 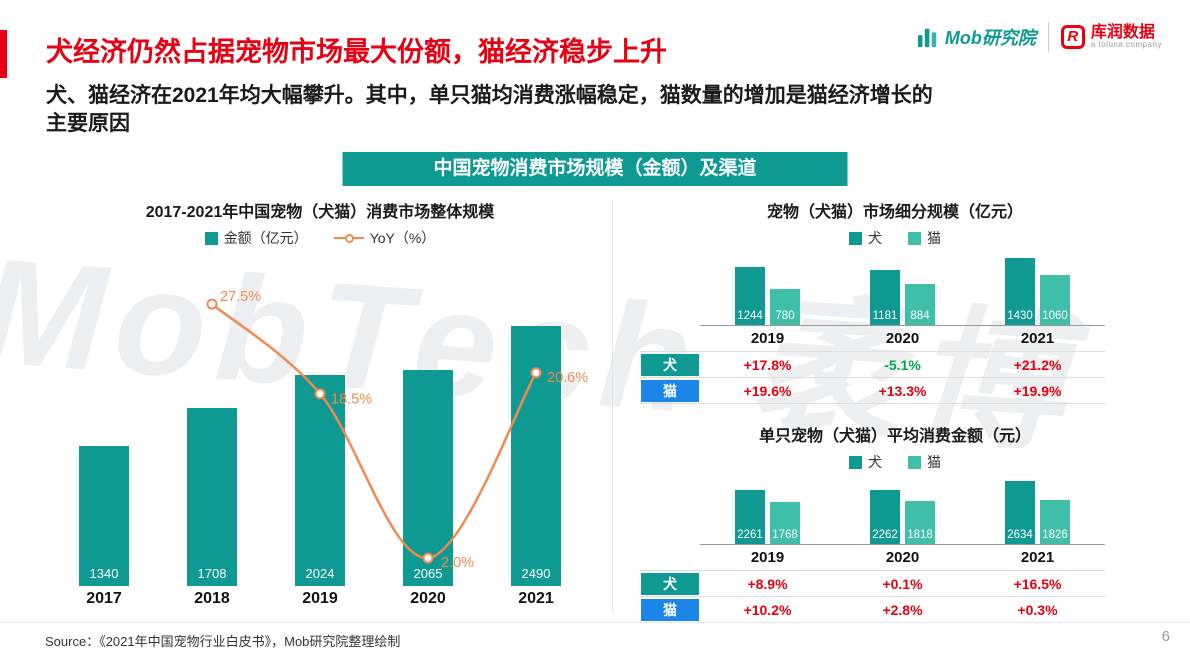 What do you see at coordinates (902, 583) in the screenshot?
I see `pct-cell: +0.1%` at bounding box center [902, 583].